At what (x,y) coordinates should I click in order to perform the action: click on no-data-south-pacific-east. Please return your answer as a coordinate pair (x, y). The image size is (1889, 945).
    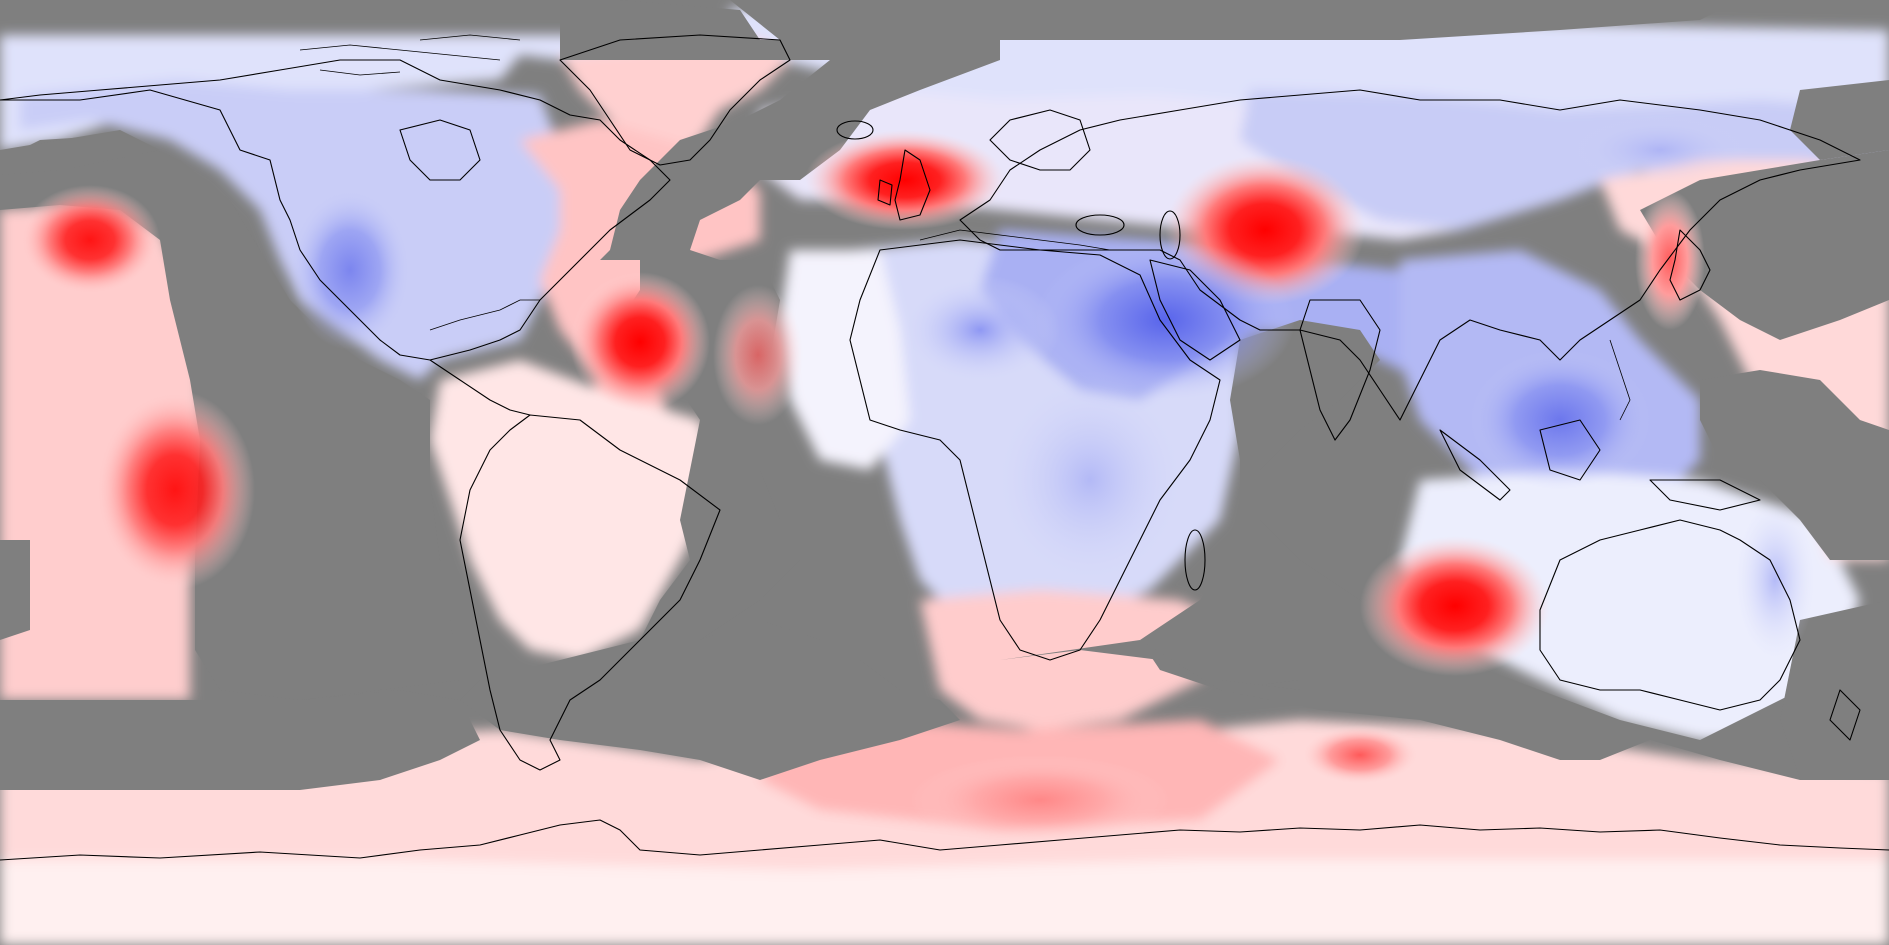
    Looking at the image, I should click on (1834, 690).